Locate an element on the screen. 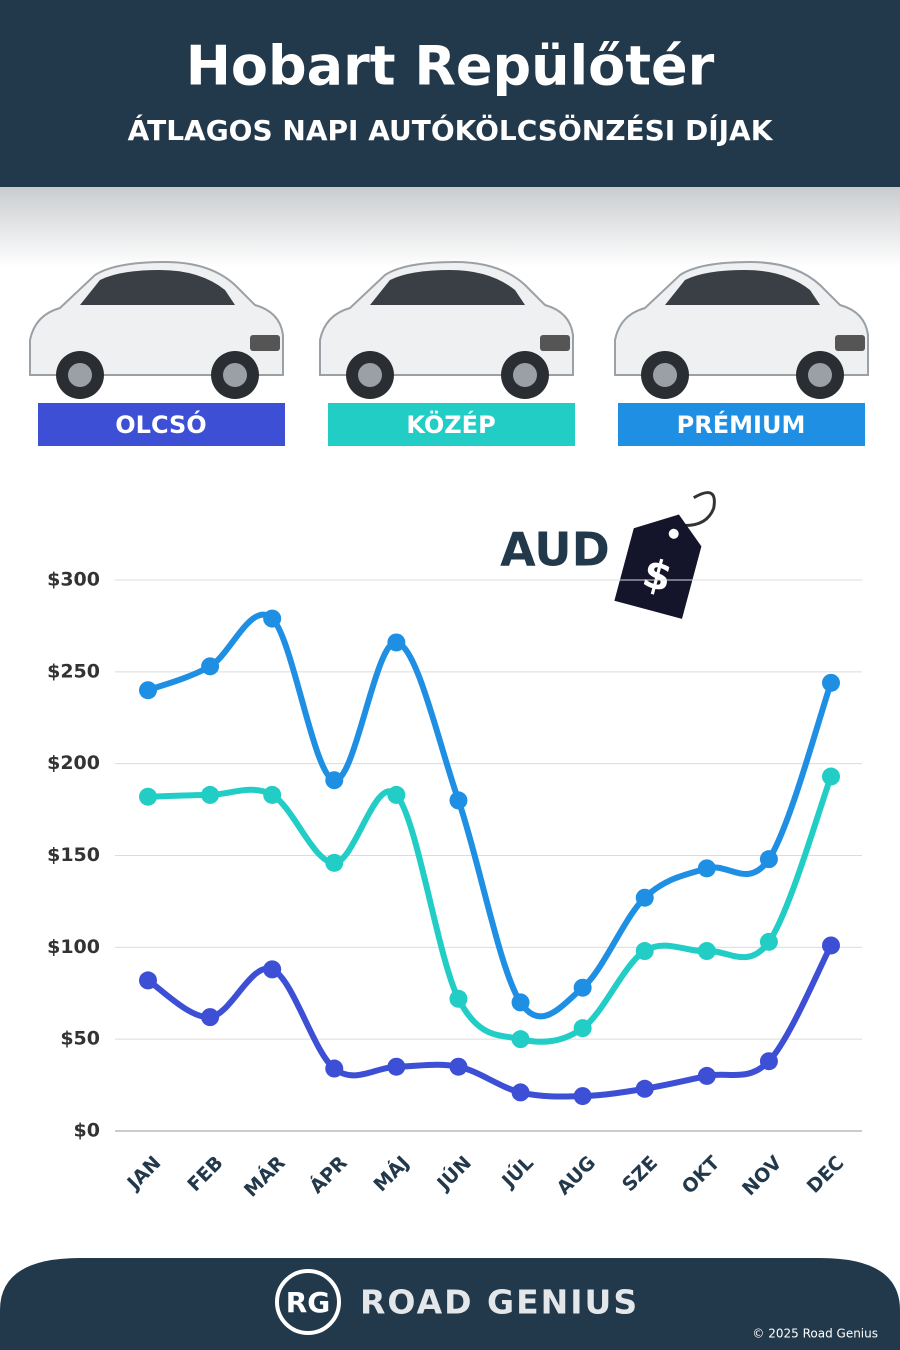 The width and height of the screenshot is (900, 1350). header-band is located at coordinates (450, 93).